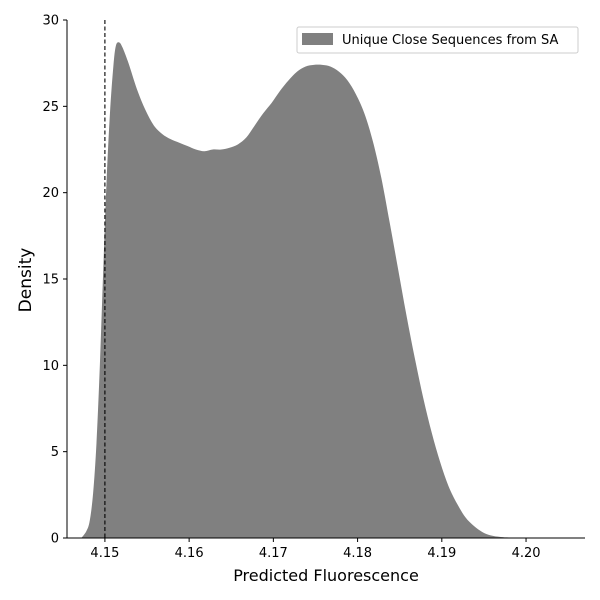 This screenshot has width=600, height=600. I want to click on y-tick-label: 30, so click(50, 21).